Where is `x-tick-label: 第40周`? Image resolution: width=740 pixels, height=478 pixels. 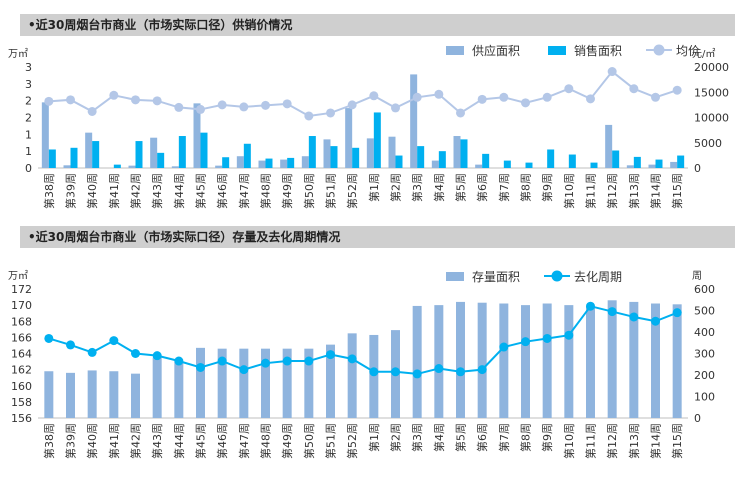 x-tick-label: 第40周 is located at coordinates (92, 441).